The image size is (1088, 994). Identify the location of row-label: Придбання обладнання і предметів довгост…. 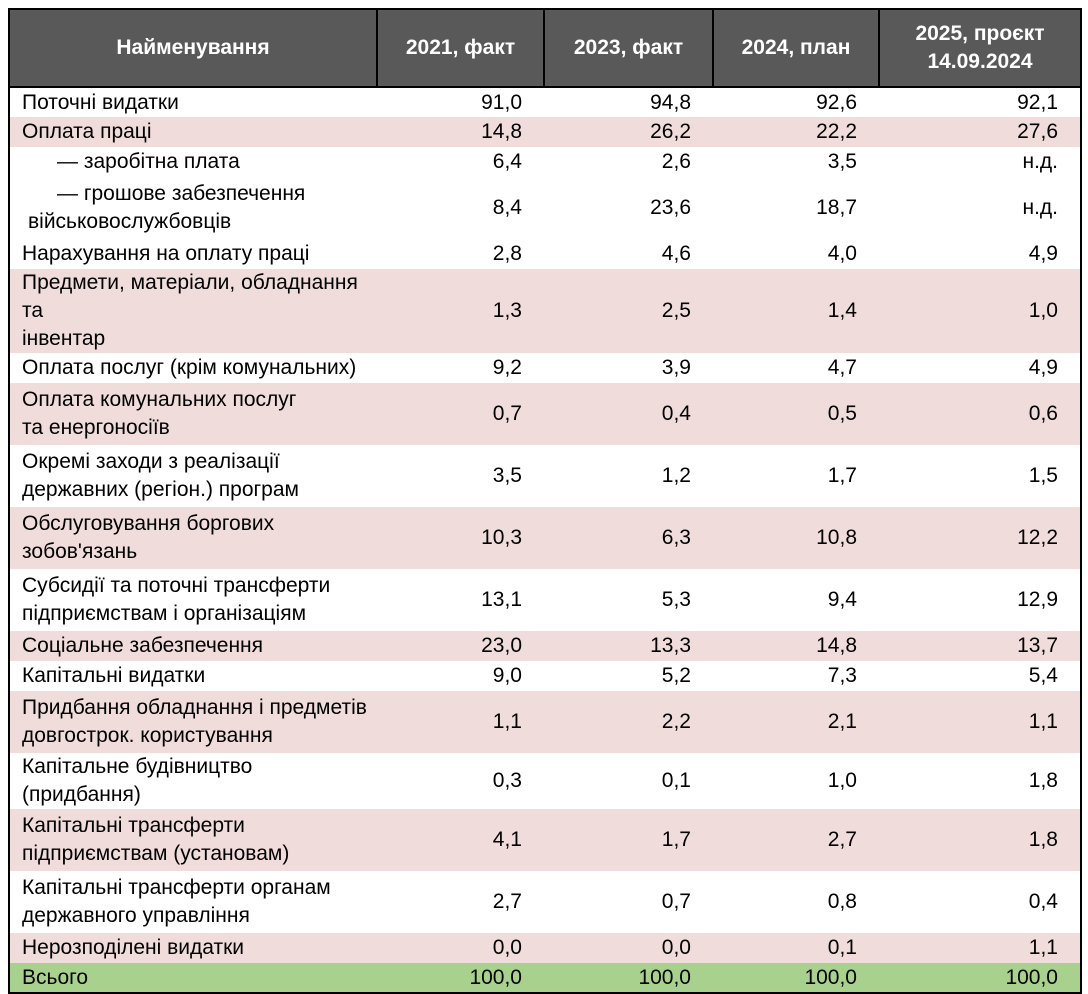
(194, 721).